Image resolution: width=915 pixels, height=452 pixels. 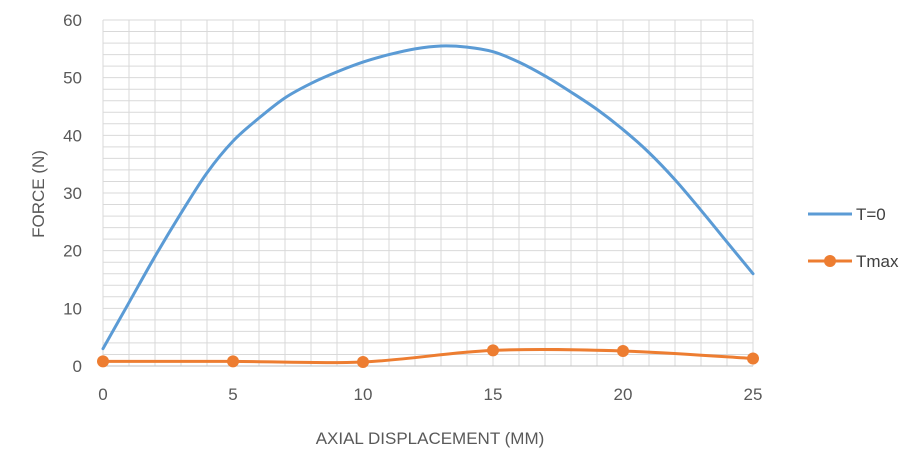 What do you see at coordinates (753, 394) in the screenshot?
I see `x-tick-label: 25` at bounding box center [753, 394].